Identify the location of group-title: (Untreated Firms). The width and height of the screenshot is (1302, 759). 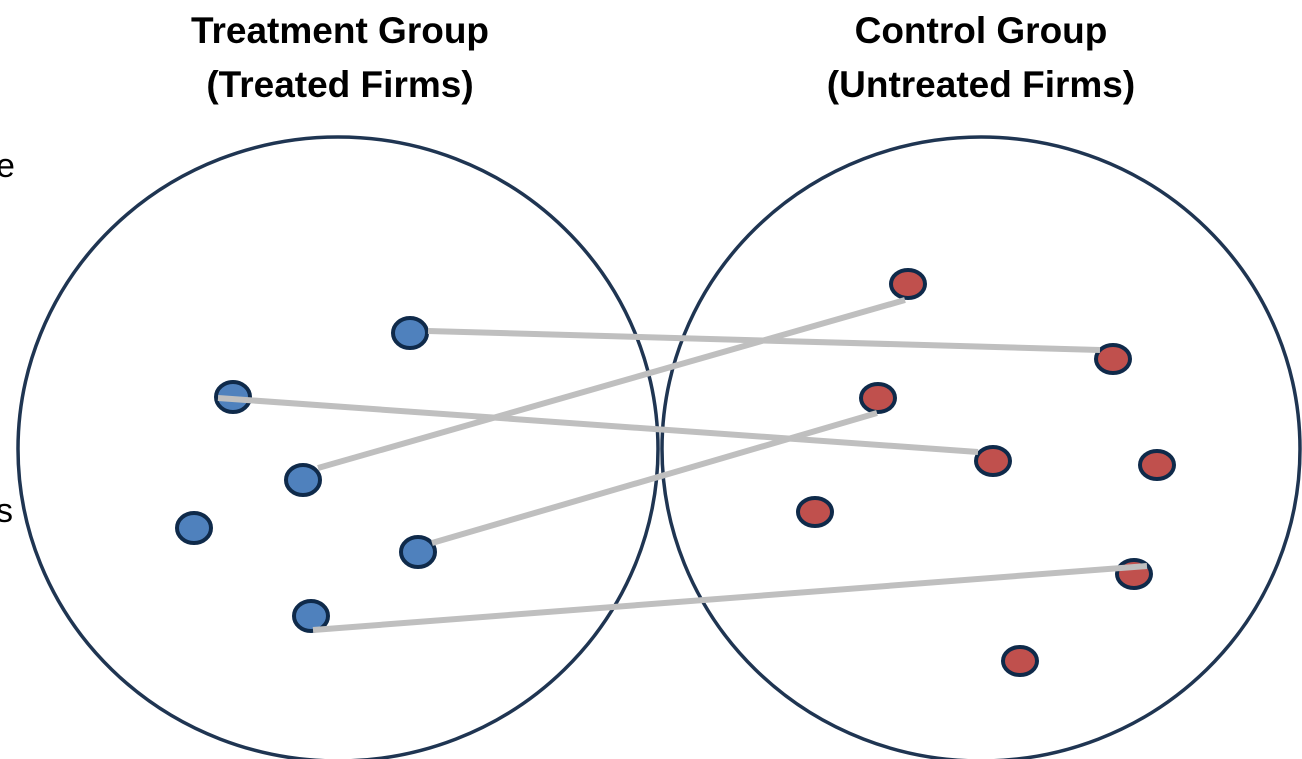
(981, 84).